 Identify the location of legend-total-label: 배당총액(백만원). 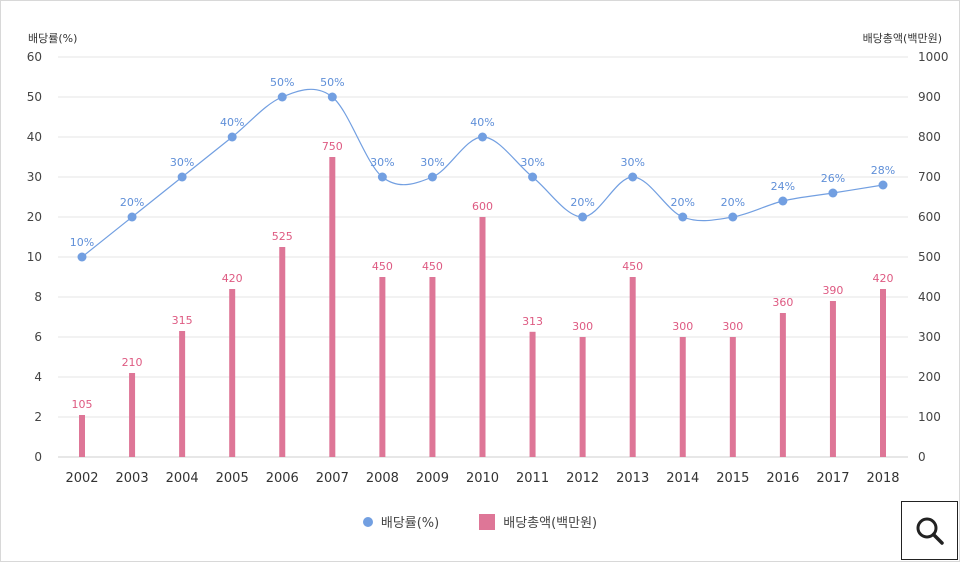
(550, 523).